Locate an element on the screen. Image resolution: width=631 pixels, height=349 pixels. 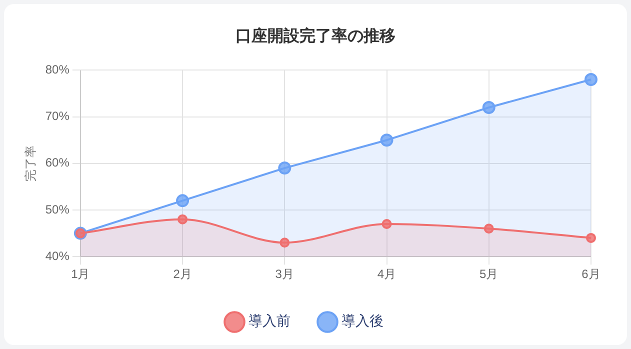
y-axis-title: 完了率 is located at coordinates (31, 163).